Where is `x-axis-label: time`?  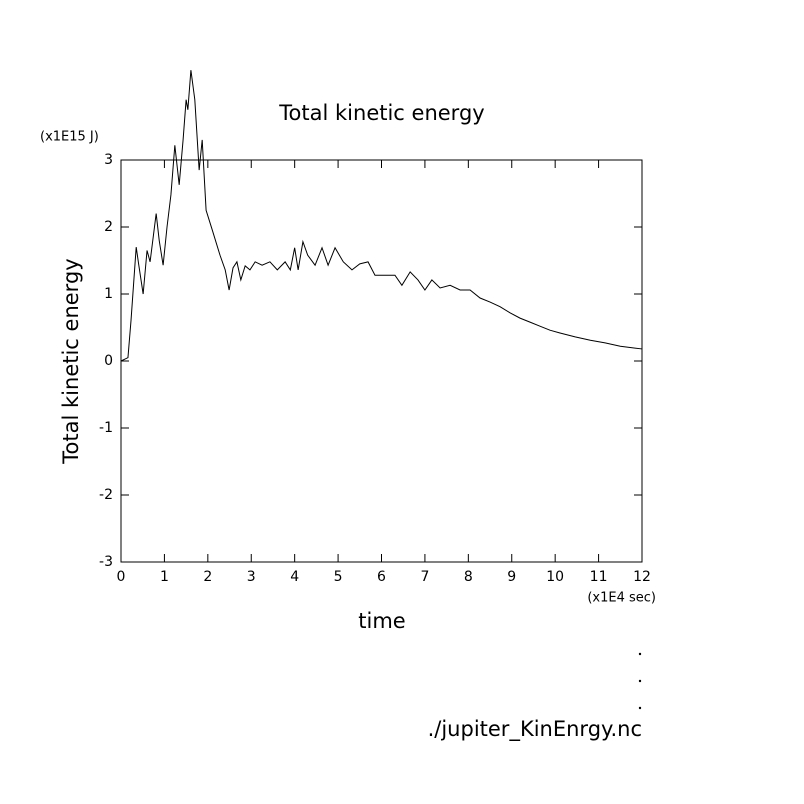
x-axis-label: time is located at coordinates (381, 621).